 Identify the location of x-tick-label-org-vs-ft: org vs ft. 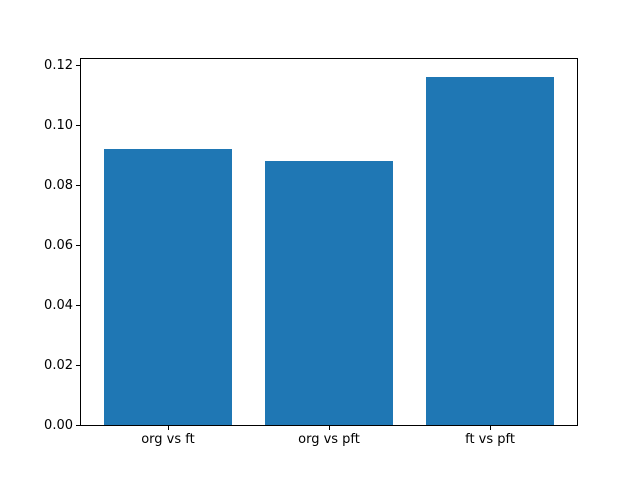
(168, 439).